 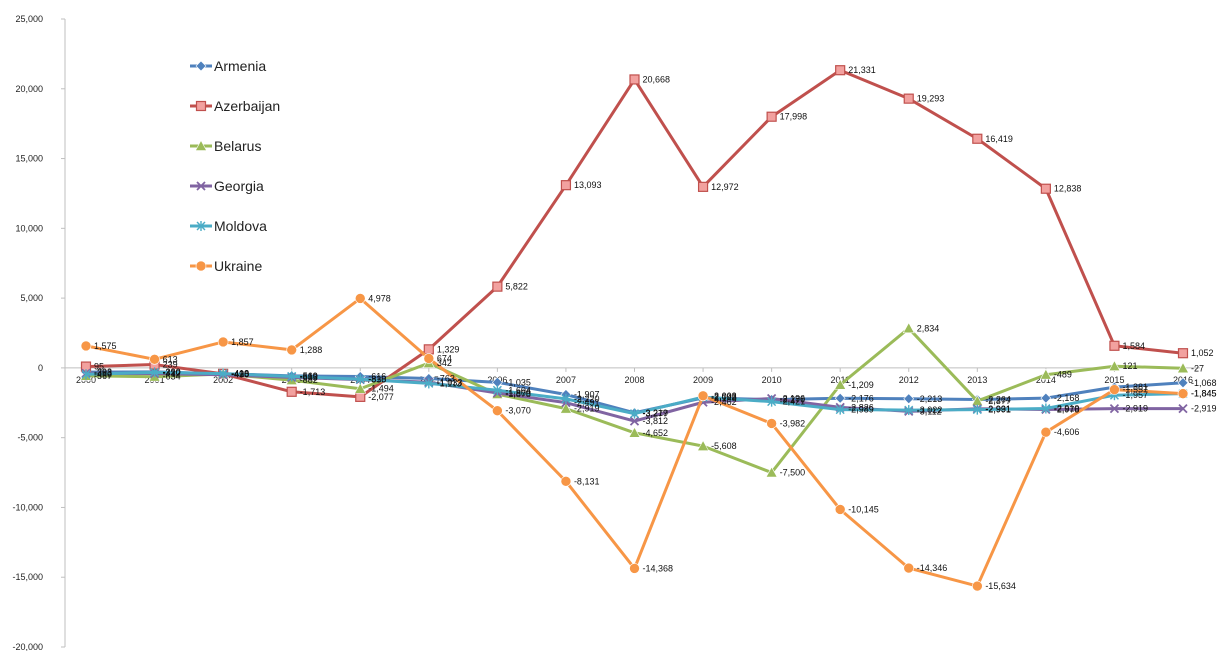 What do you see at coordinates (587, 399) in the screenshot?
I see `data-label-moldova: -2,220` at bounding box center [587, 399].